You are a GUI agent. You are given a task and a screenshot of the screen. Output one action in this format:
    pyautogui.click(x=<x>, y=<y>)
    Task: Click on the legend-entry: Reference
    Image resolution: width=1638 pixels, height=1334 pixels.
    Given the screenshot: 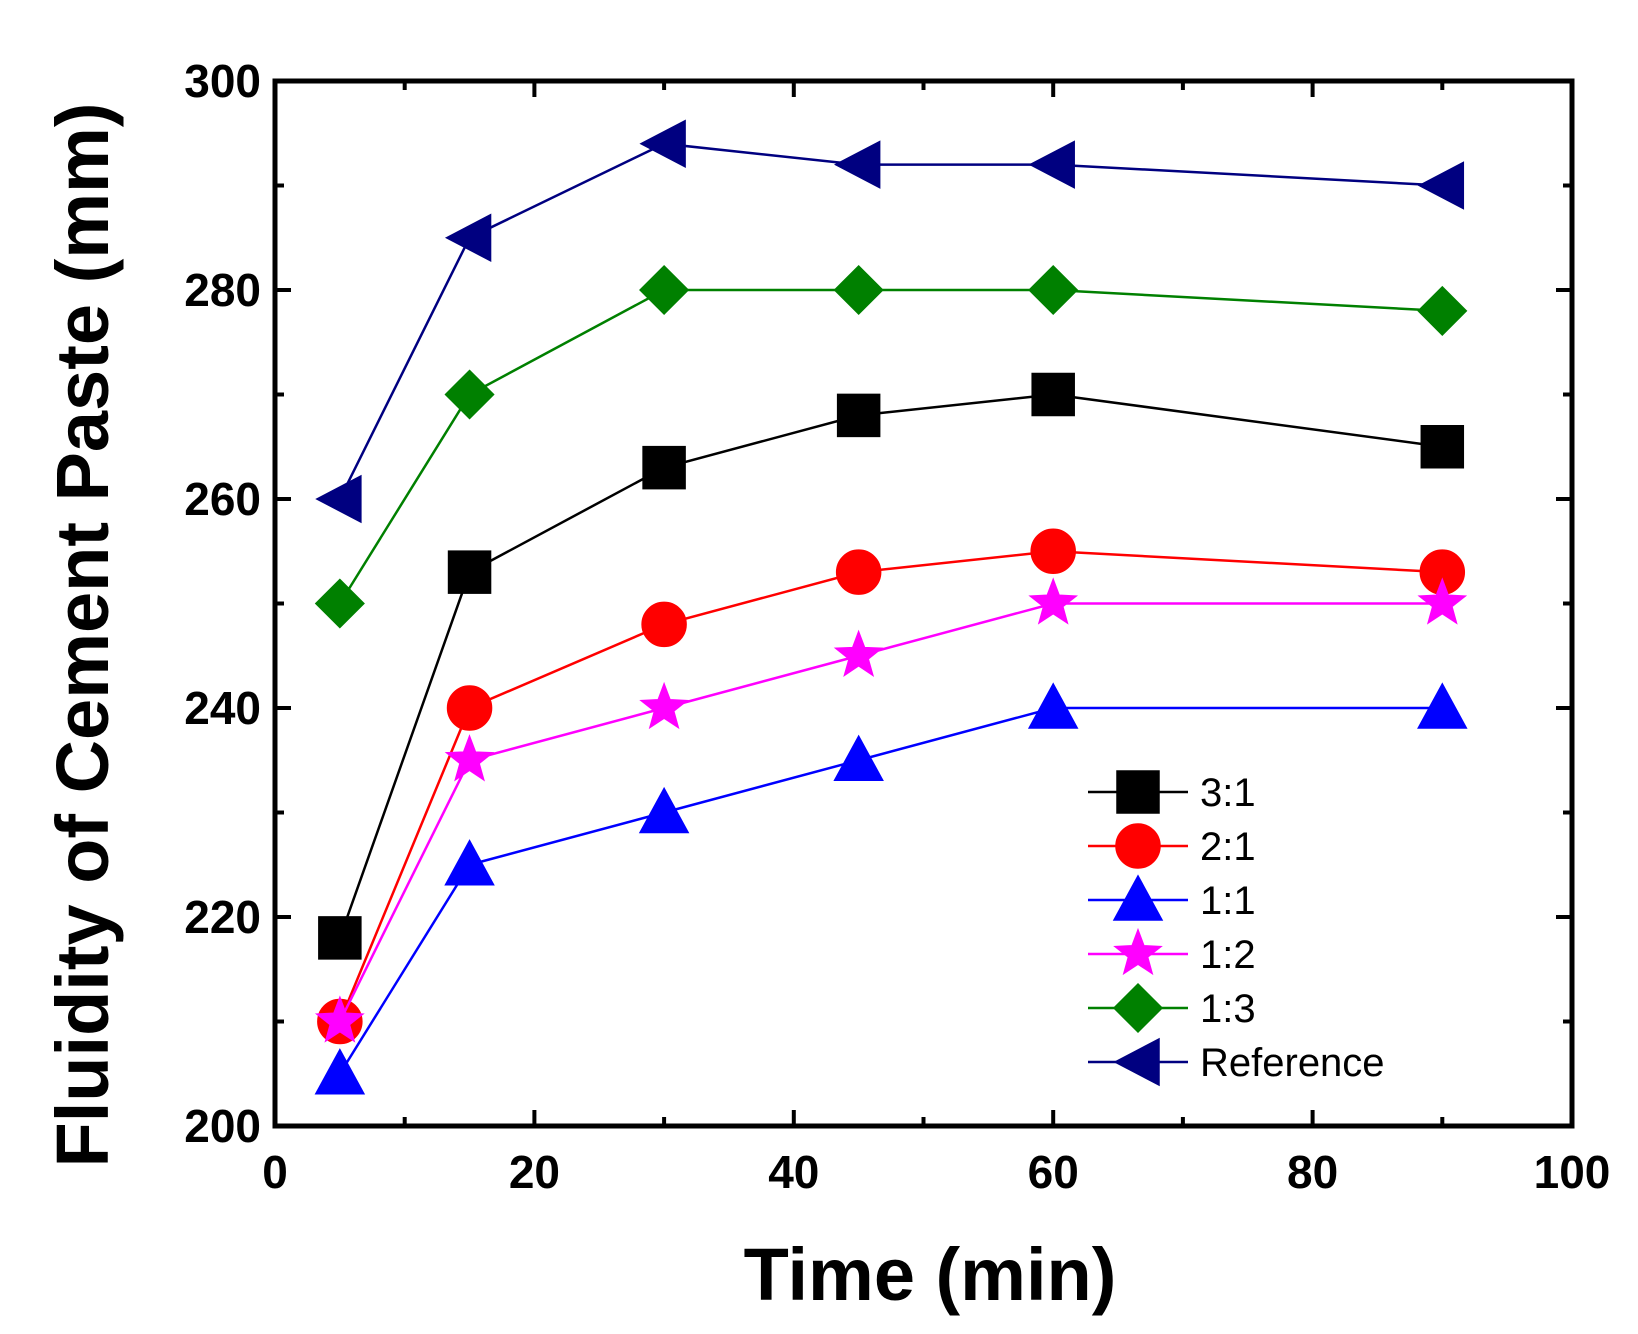 What is the action you would take?
    pyautogui.click(x=1236, y=1062)
    